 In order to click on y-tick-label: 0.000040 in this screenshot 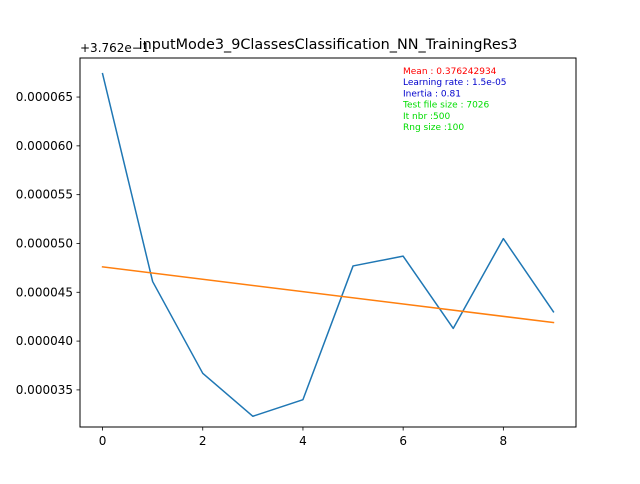, I will do `click(44, 341)`.